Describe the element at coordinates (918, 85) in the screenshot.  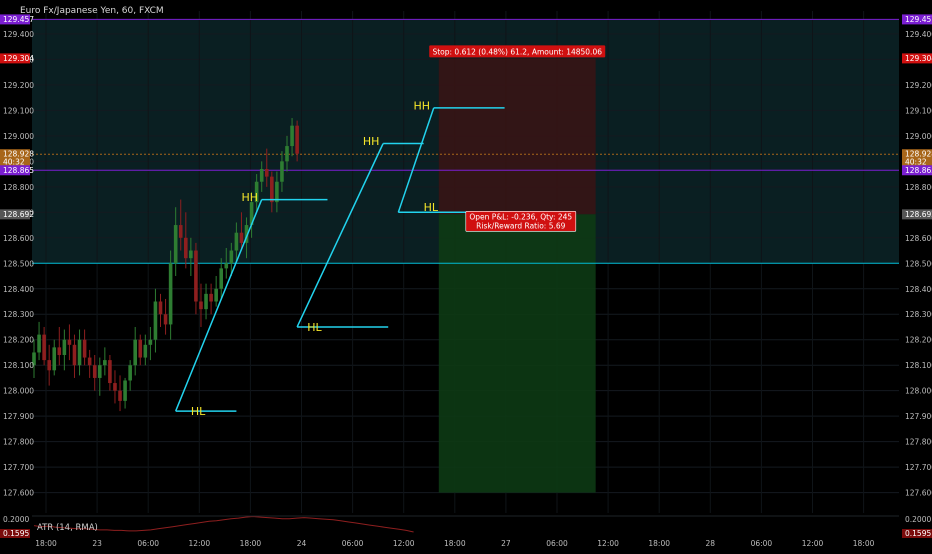
I see `y-tick-label-right: 129.200` at that location.